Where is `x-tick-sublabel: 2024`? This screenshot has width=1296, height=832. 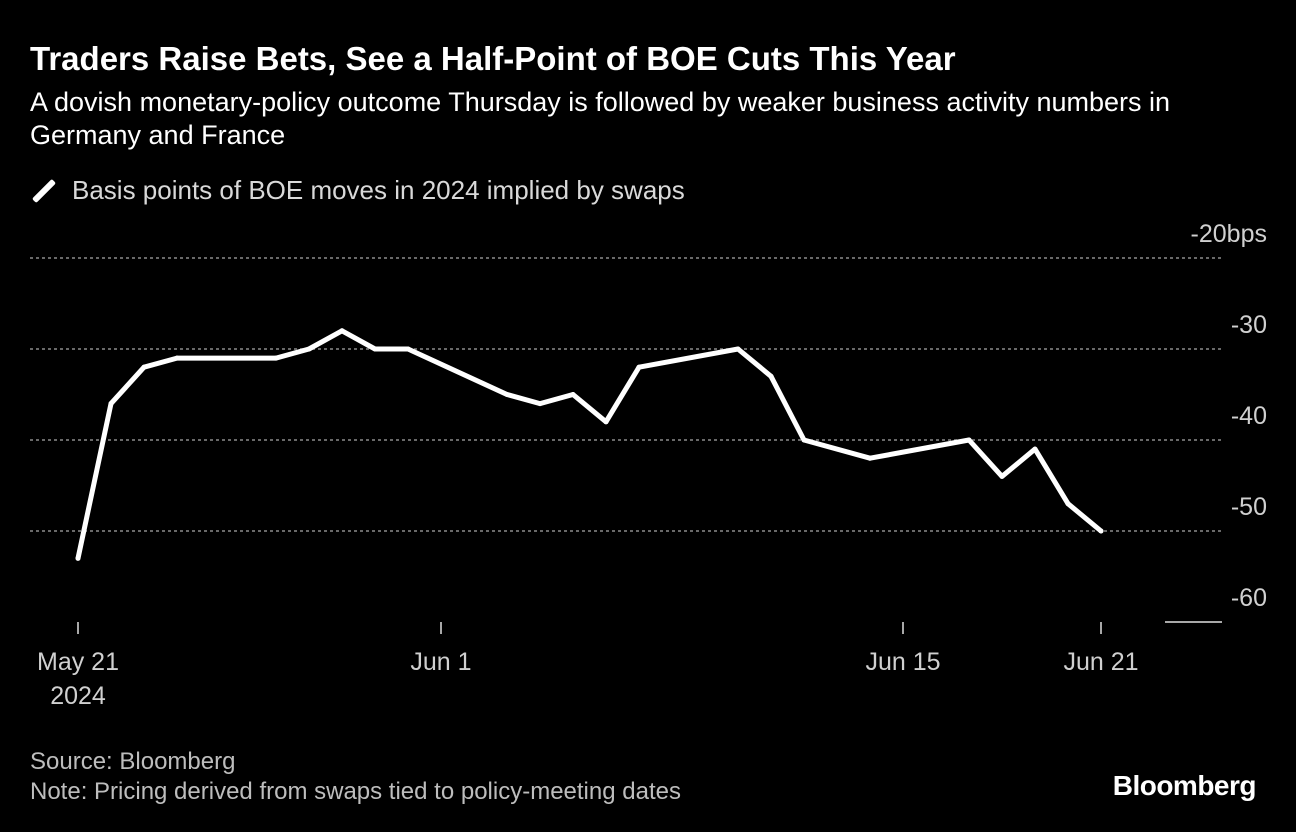
x-tick-sublabel: 2024 is located at coordinates (78, 696).